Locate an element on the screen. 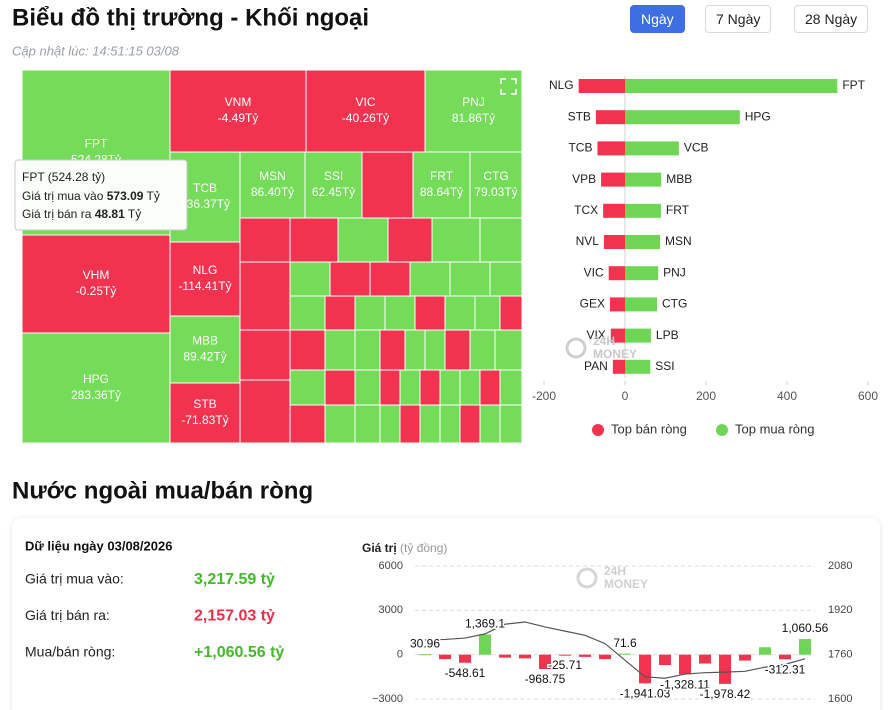 This screenshot has width=888, height=710. y-tick-label: 0 is located at coordinates (400, 655).